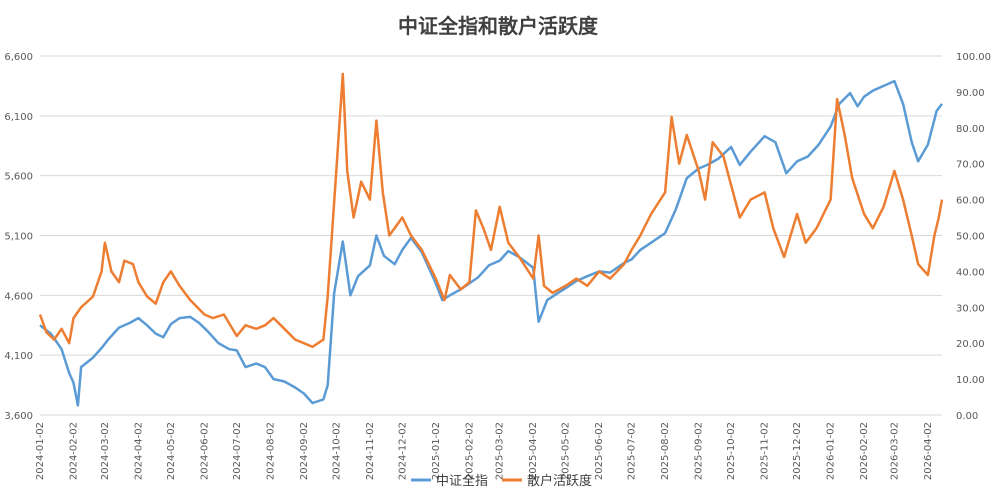  Describe the element at coordinates (500, 451) in the screenshot. I see `x-tick-label: 2025-03-02` at that location.